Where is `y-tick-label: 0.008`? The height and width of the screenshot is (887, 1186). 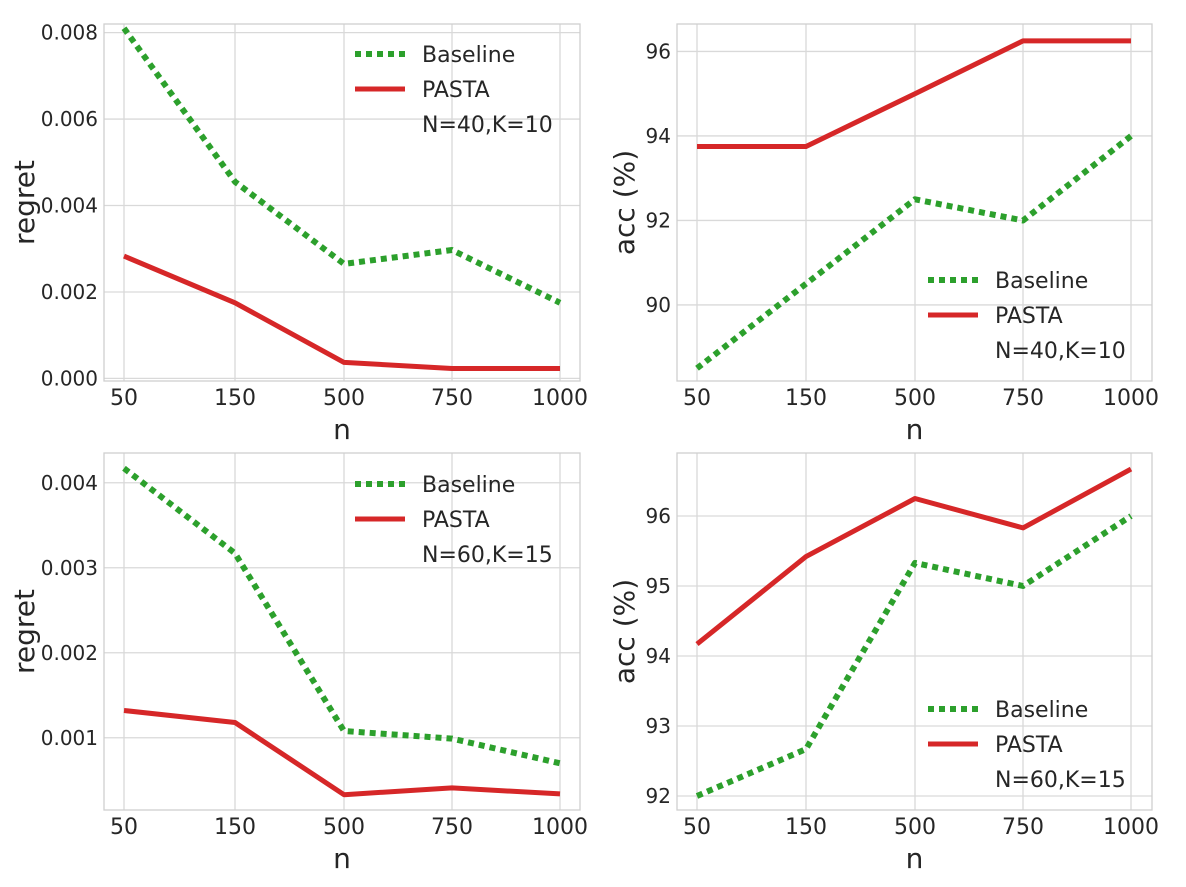
y-tick-label: 0.008 is located at coordinates (69, 33).